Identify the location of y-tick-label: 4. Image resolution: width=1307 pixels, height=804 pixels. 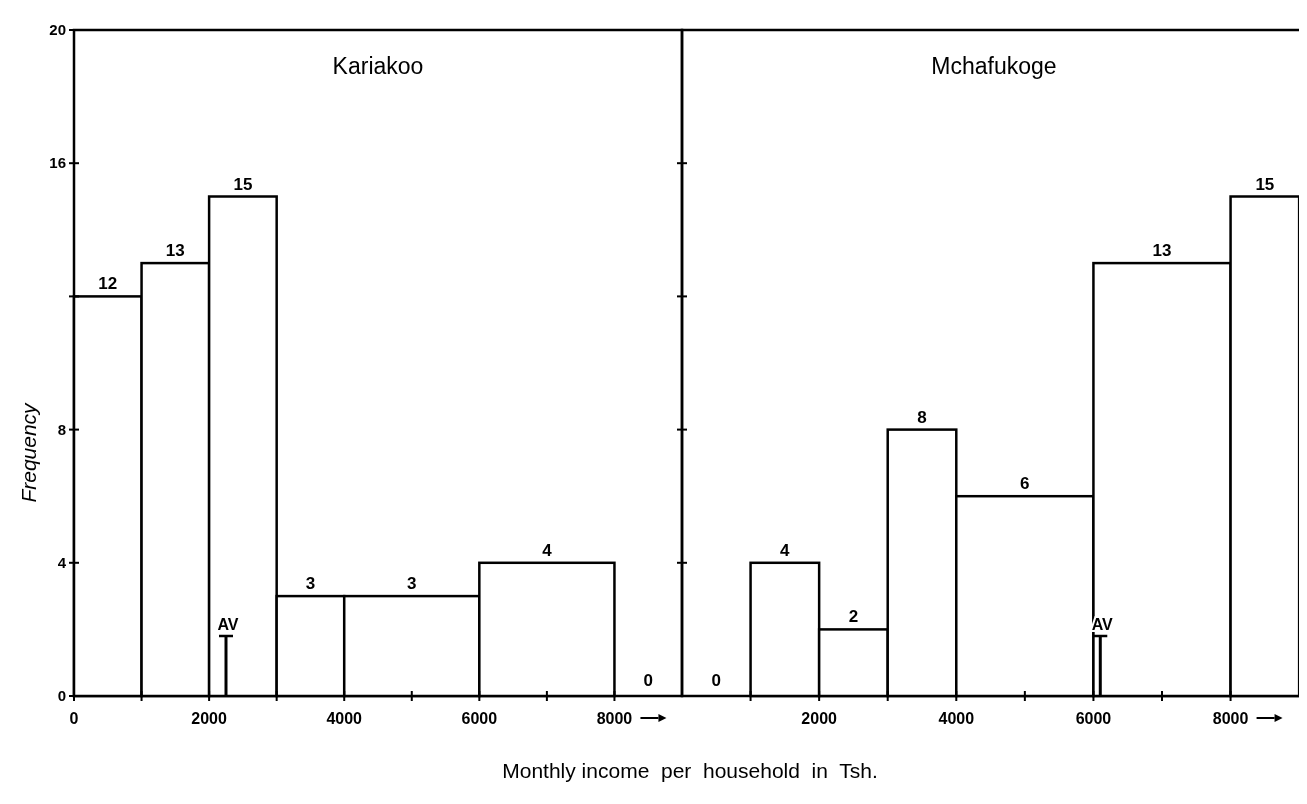
(62, 562).